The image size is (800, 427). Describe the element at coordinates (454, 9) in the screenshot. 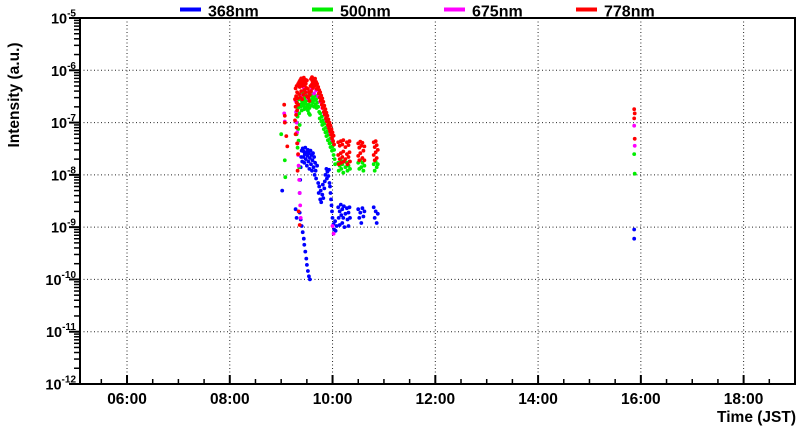

I see `legend-marker-675nm` at that location.